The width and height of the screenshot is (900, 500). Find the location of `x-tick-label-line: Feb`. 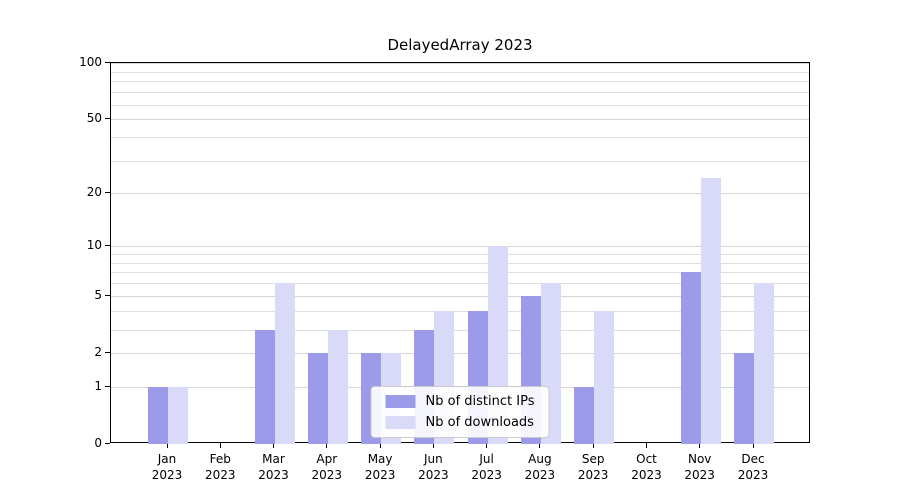

x-tick-label-line: Feb is located at coordinates (220, 459).